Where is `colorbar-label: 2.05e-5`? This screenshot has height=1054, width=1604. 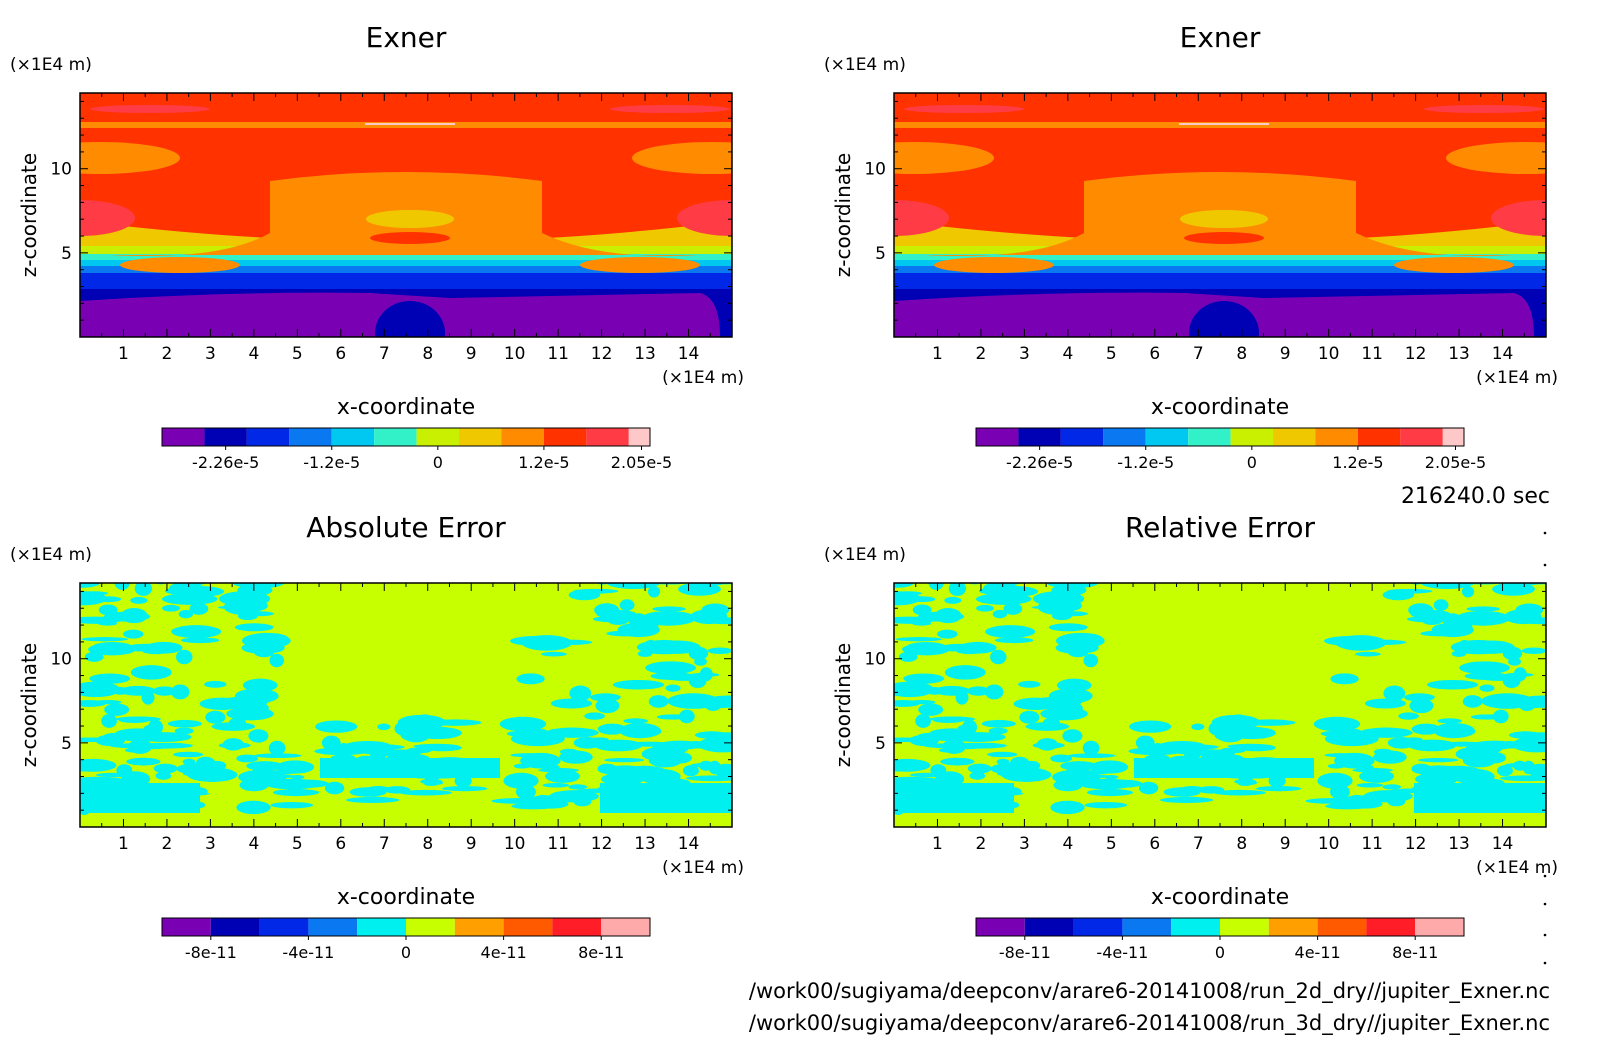
colorbar-label: 2.05e-5 is located at coordinates (1455, 462).